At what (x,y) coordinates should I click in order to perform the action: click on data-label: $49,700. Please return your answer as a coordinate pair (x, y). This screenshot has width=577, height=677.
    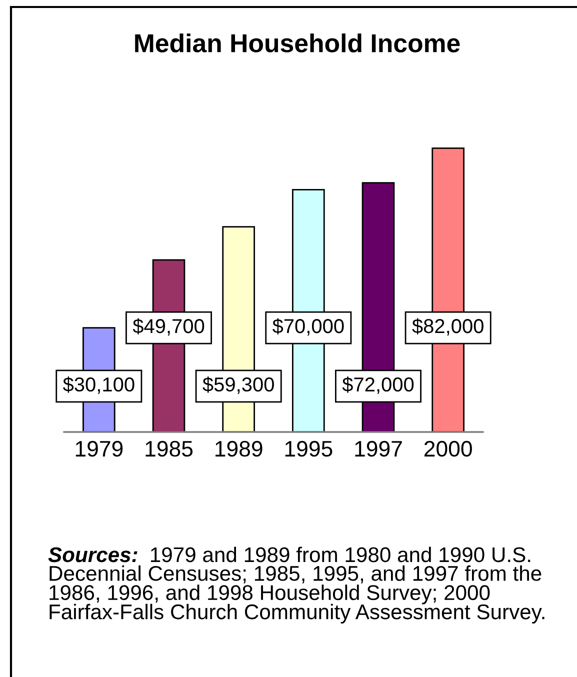
    Looking at the image, I should click on (168, 327).